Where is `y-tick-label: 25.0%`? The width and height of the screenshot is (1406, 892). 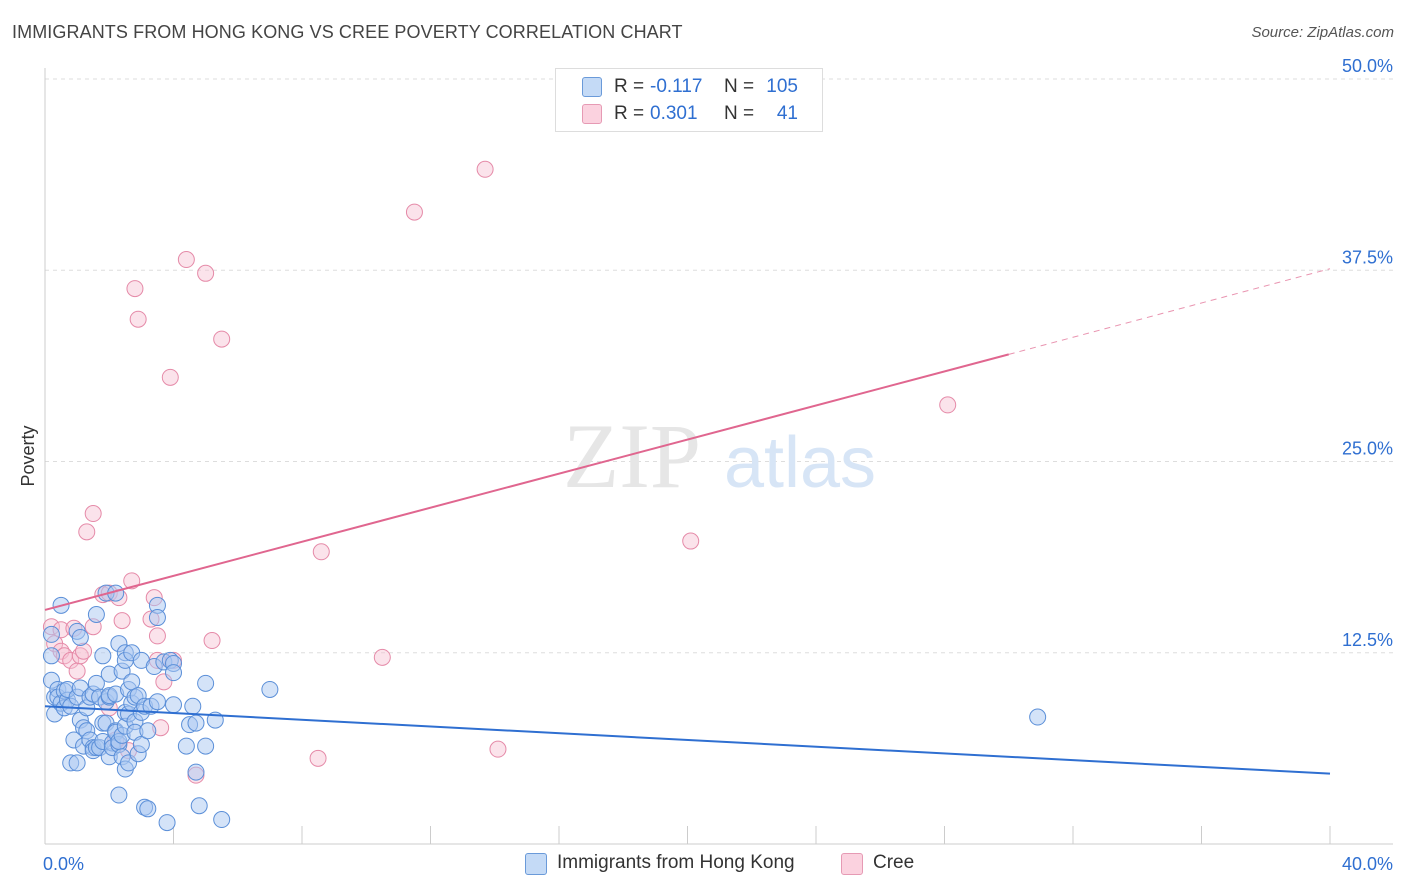
y-tick-label: 25.0% is located at coordinates (1367, 449).